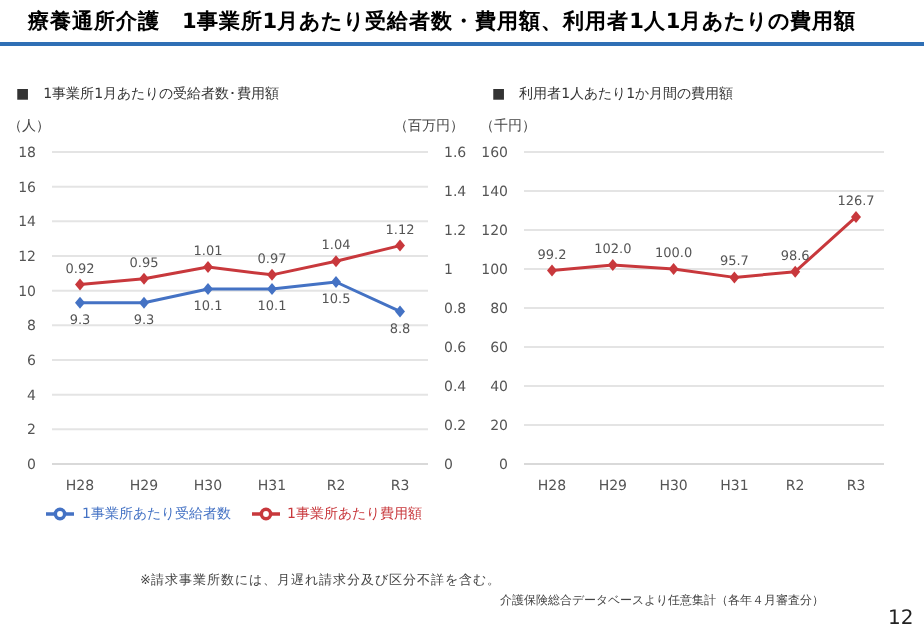 This screenshot has height=640, width=924. What do you see at coordinates (901, 619) in the screenshot?
I see `text: 12` at bounding box center [901, 619].